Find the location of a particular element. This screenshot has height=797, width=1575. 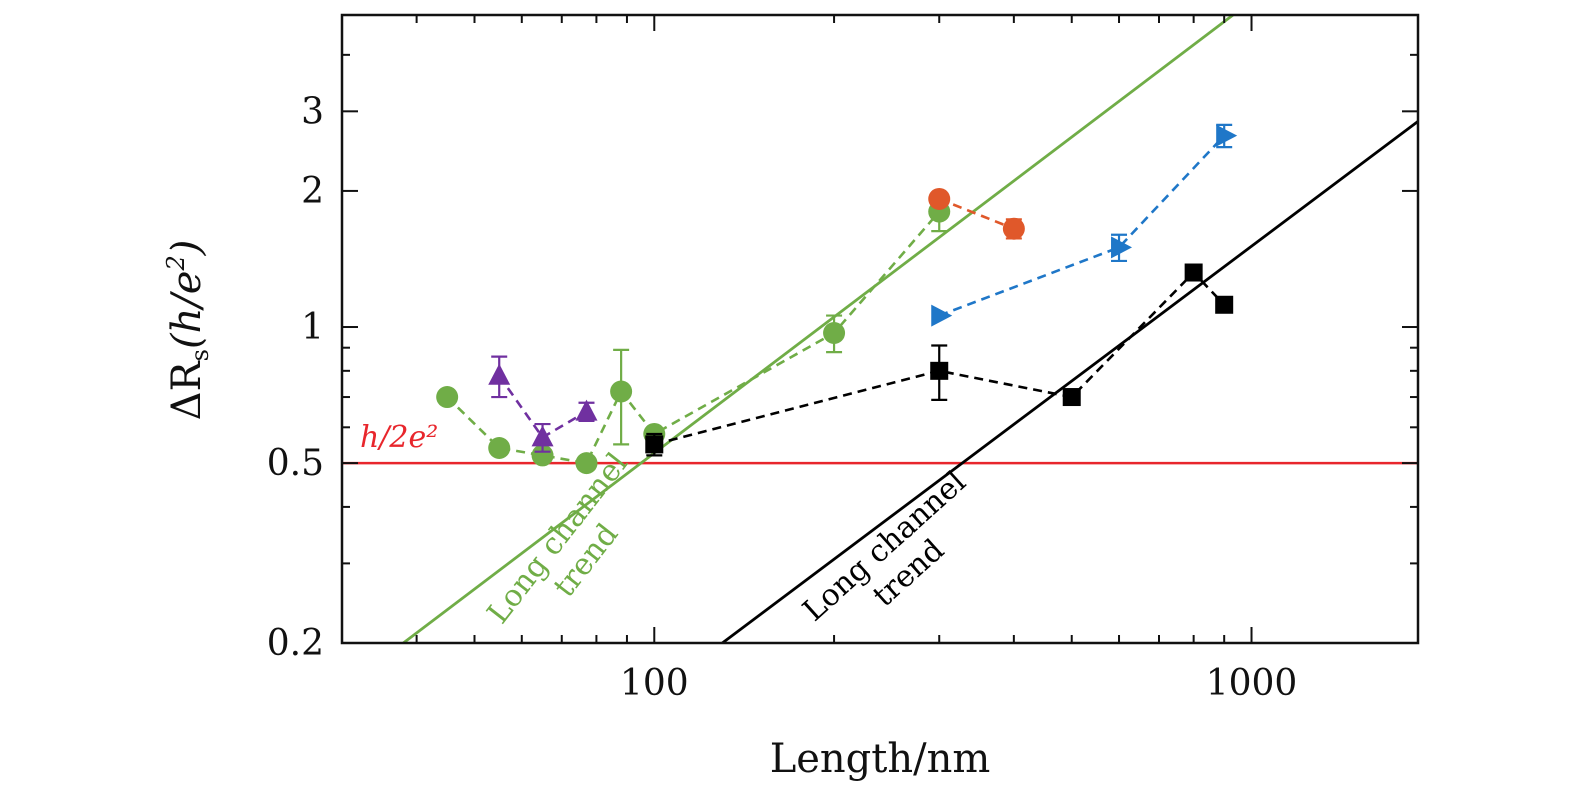

x-tick-label: 1000 is located at coordinates (1252, 683).